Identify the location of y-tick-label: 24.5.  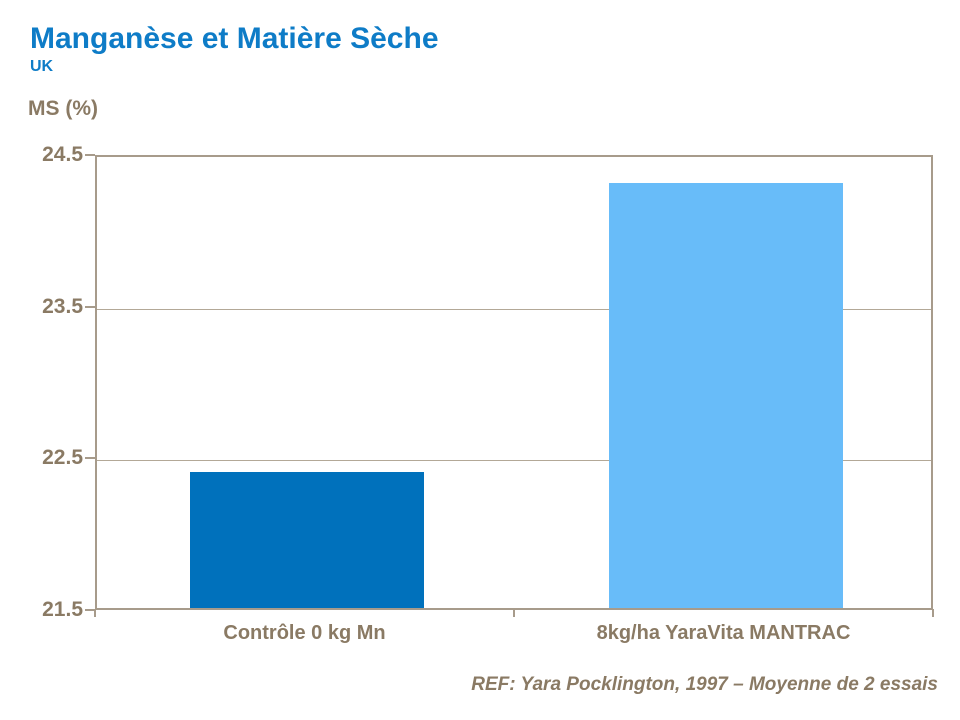
(62, 154).